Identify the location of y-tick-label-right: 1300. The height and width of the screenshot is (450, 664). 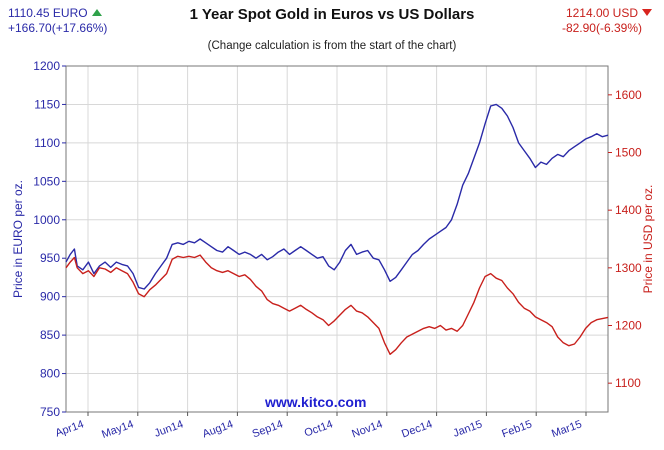
(628, 268).